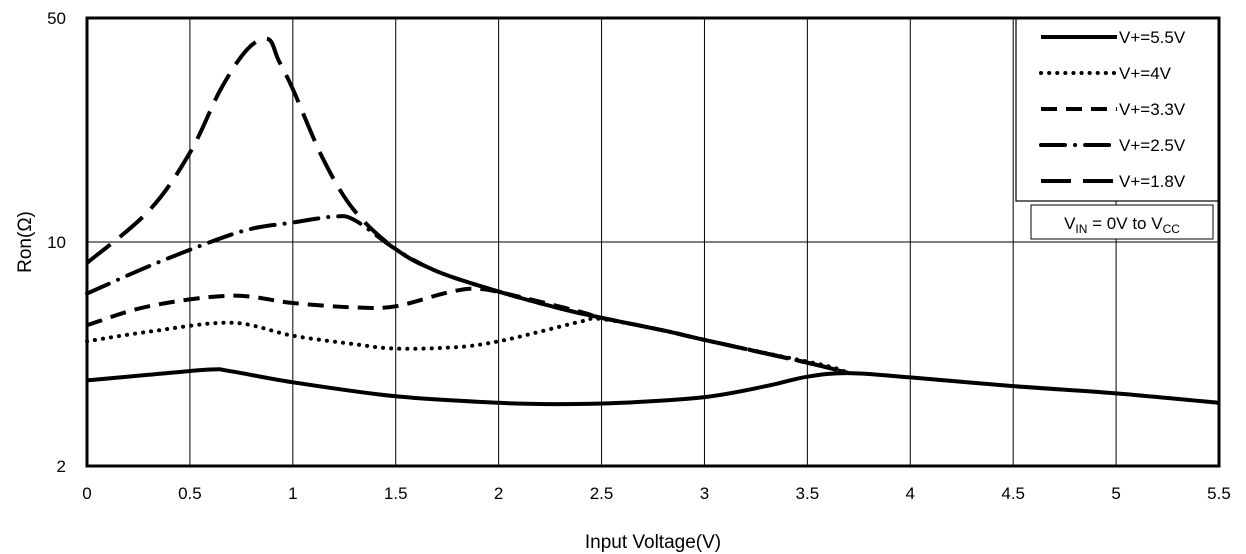 This screenshot has height=554, width=1246. What do you see at coordinates (190, 493) in the screenshot?
I see `x-tick-label: 0.5` at bounding box center [190, 493].